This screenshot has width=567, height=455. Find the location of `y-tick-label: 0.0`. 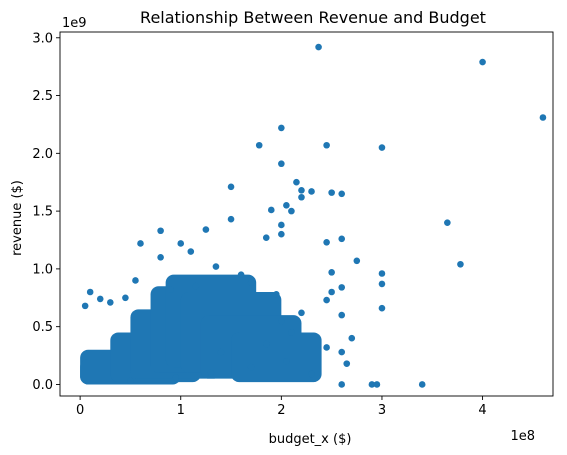

y-tick-label: 0.0 is located at coordinates (42, 385).